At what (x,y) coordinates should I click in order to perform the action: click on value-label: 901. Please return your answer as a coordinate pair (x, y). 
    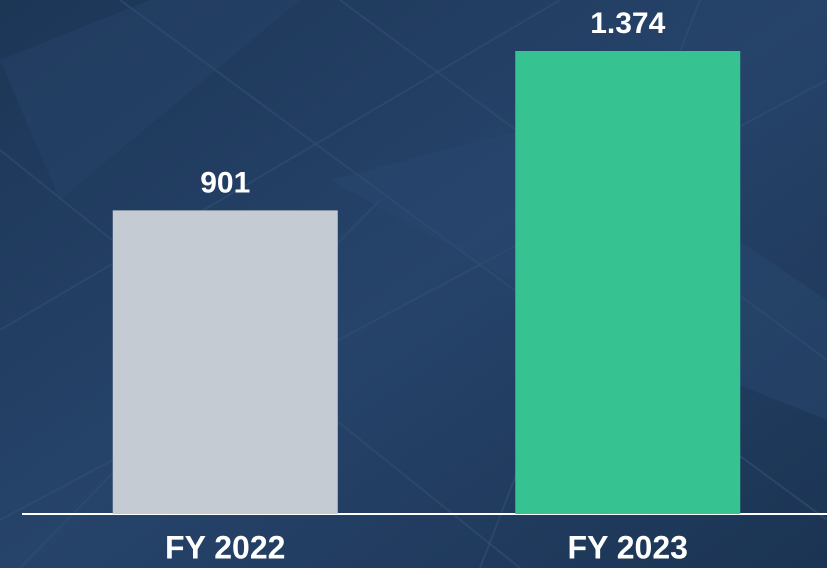
    Looking at the image, I should click on (225, 182).